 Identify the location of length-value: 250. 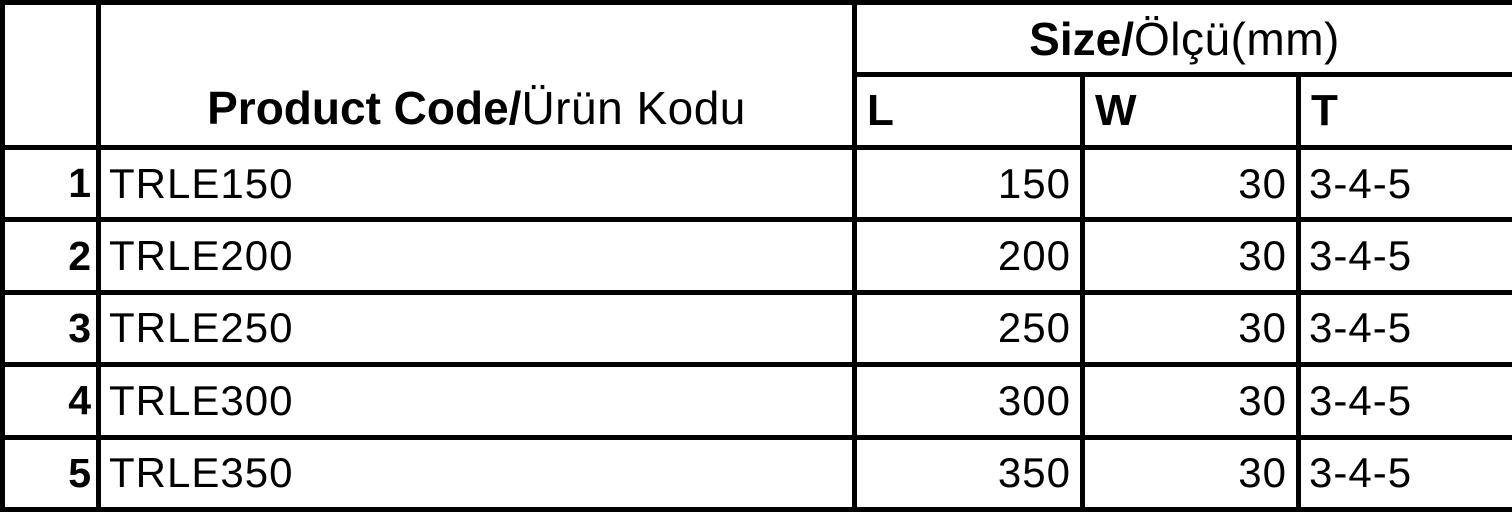
(968, 328).